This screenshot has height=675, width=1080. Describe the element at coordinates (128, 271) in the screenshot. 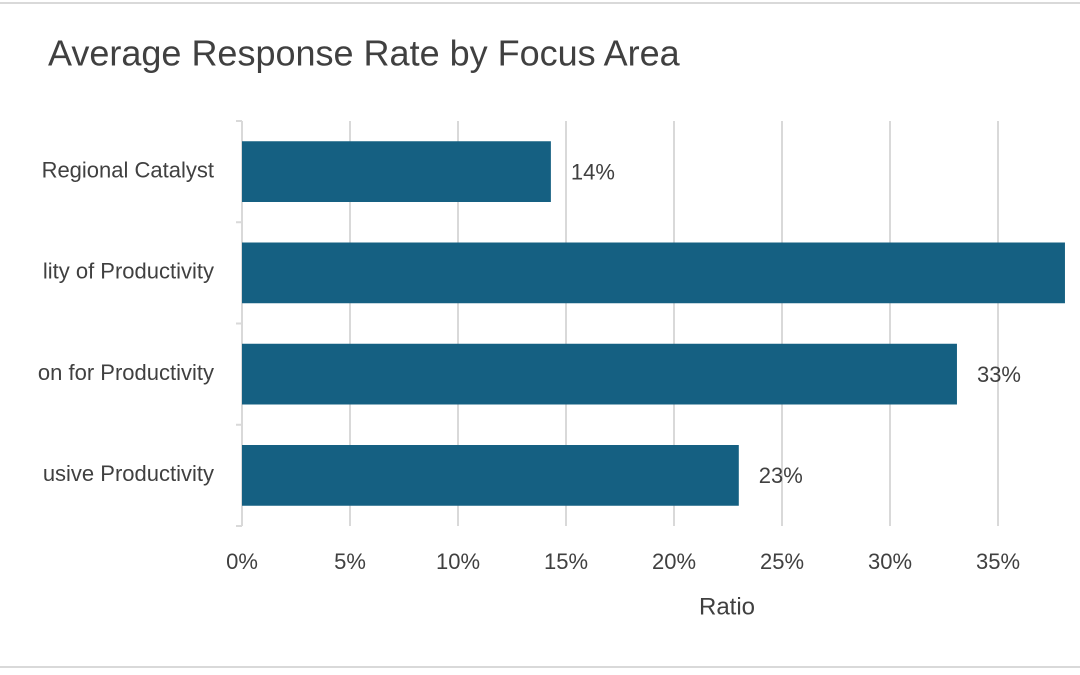

I see `y-tick-label: lity of Productivity` at that location.